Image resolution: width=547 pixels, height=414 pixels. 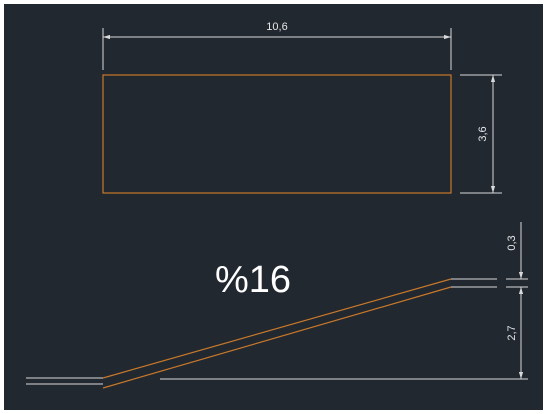 What do you see at coordinates (517, 261) in the screenshot?
I see `thickness-dimension: 0,3` at bounding box center [517, 261].